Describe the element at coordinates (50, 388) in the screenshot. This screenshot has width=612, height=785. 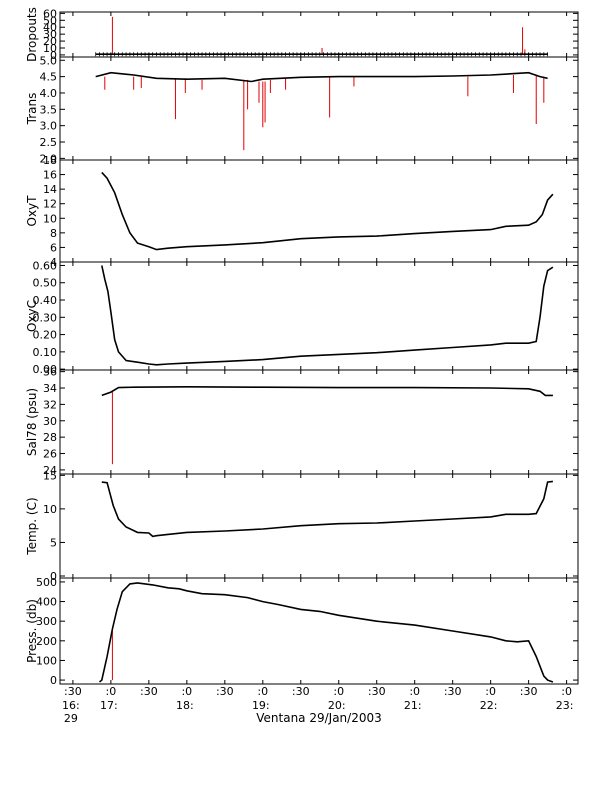
I see `ytick-label: 34` at that location.